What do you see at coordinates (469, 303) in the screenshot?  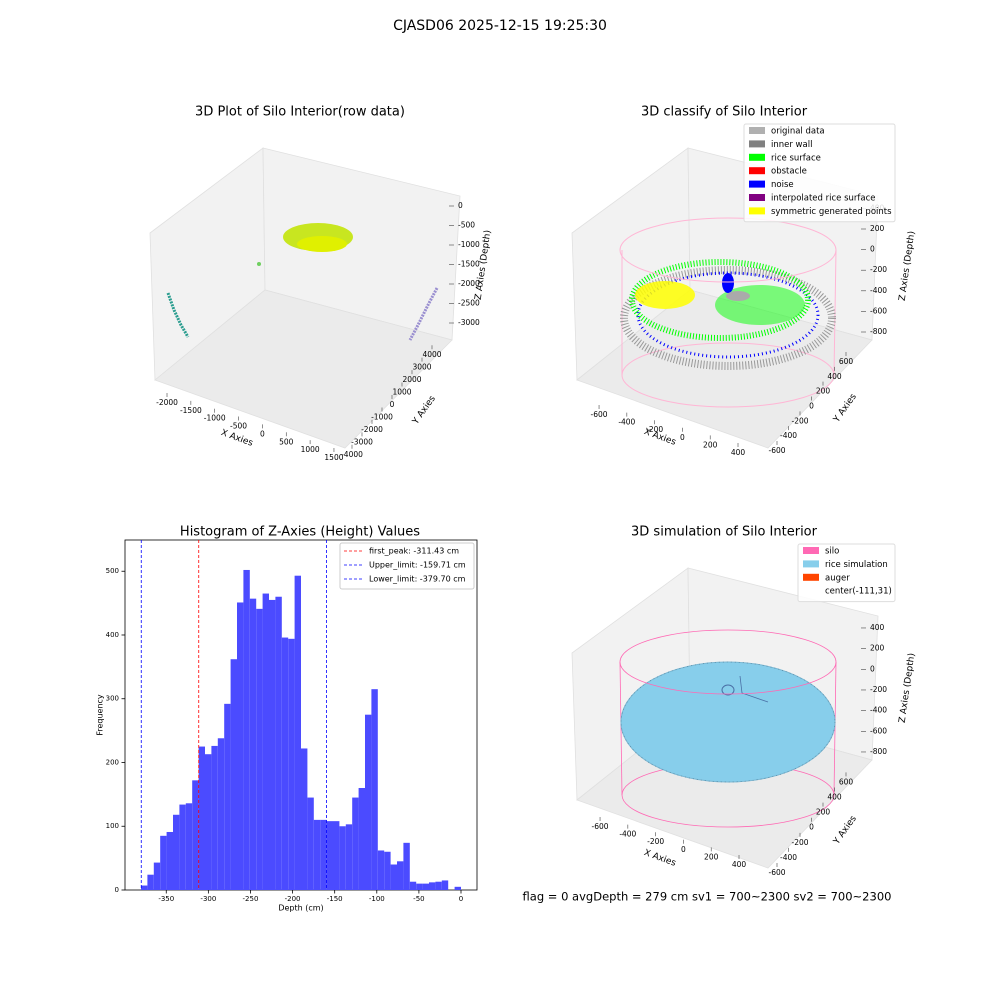 I see `z-tick-label: -2500` at bounding box center [469, 303].